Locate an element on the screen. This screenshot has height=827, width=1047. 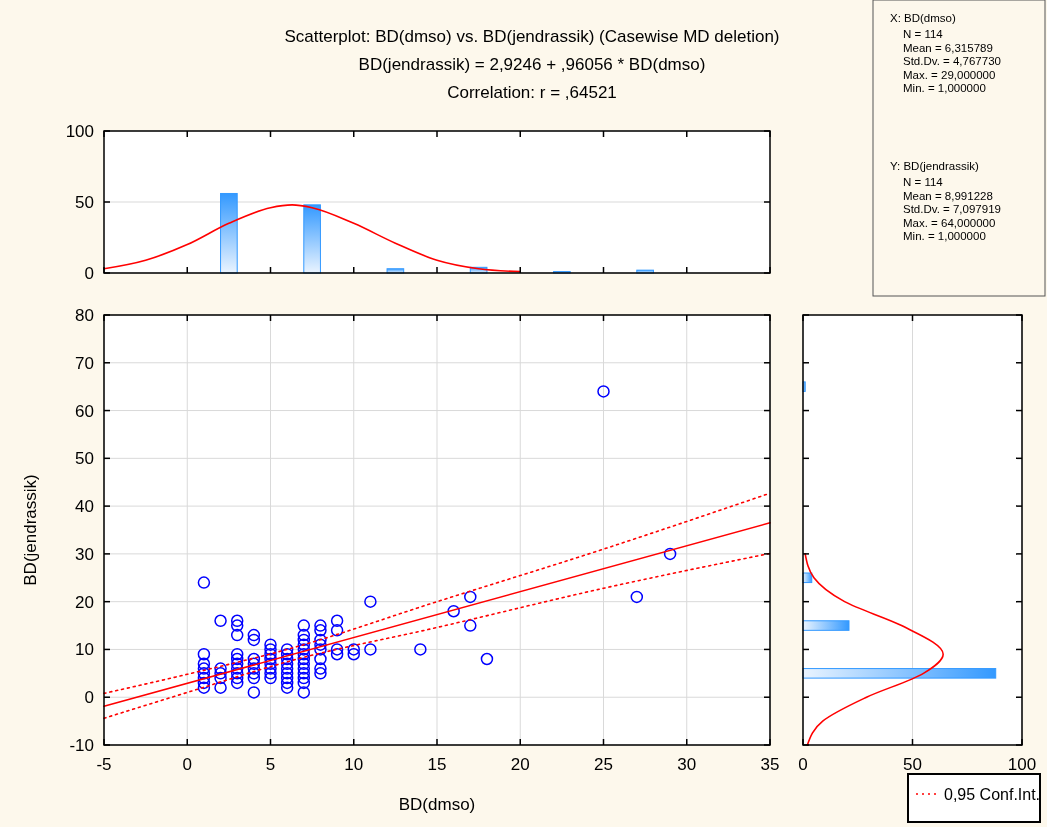
chart-subtitle: BD(jendrassik) = 2,9246 + ,96056 * BD(dmso) is located at coordinates (532, 64).